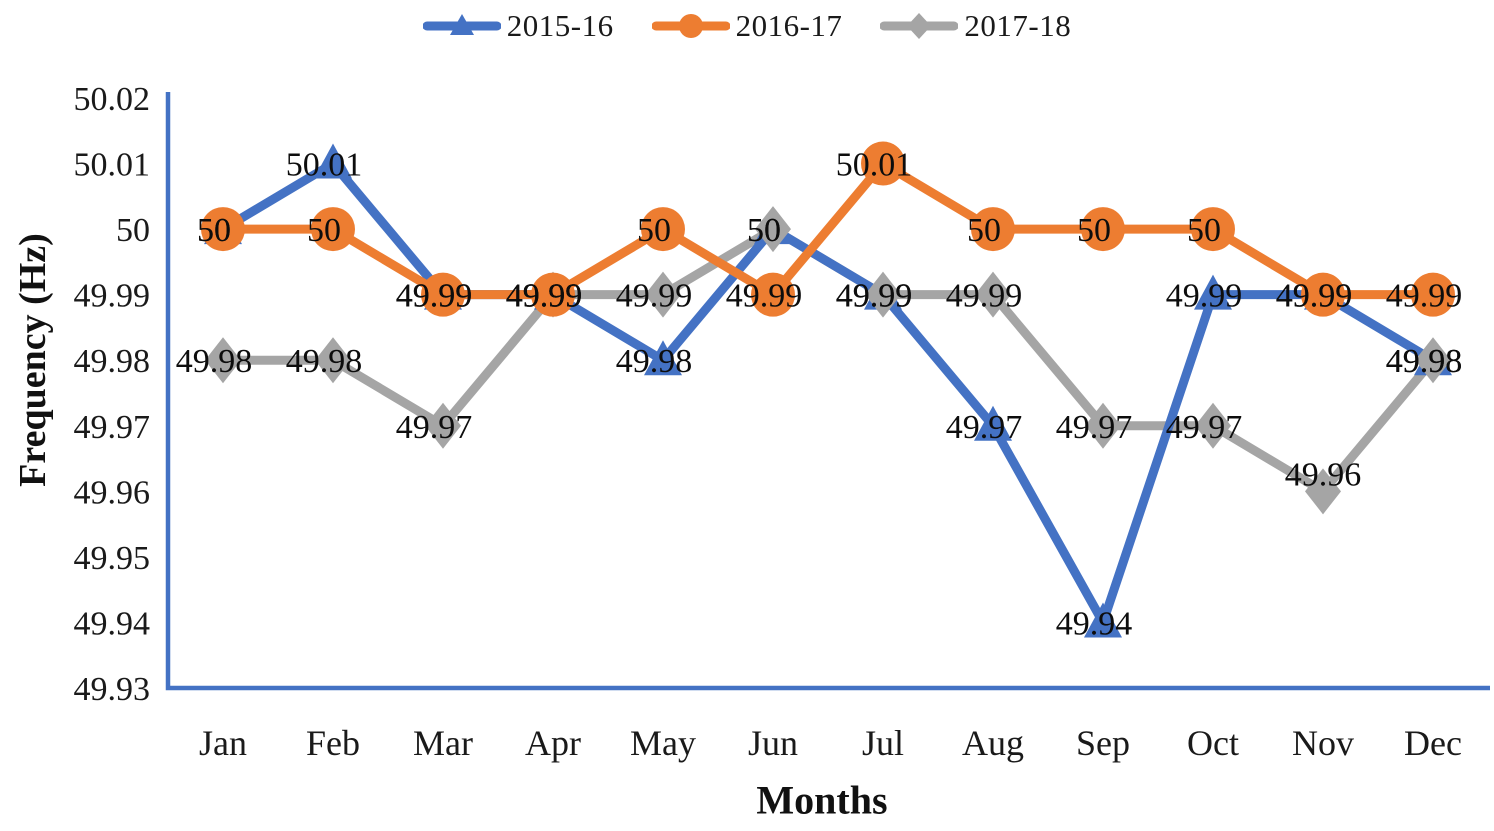 This screenshot has height=831, width=1494. I want to click on data-label-2017-18-Nov: 49.96, so click(1323, 474).